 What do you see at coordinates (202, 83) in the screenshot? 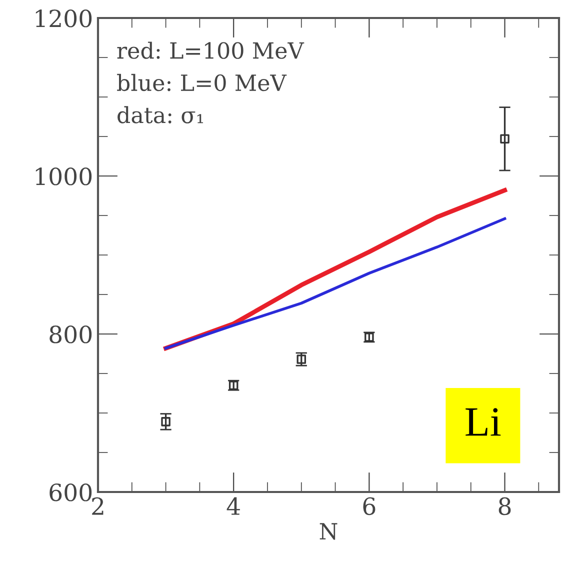
I see `annotation: blue: L=0 MeV` at bounding box center [202, 83].